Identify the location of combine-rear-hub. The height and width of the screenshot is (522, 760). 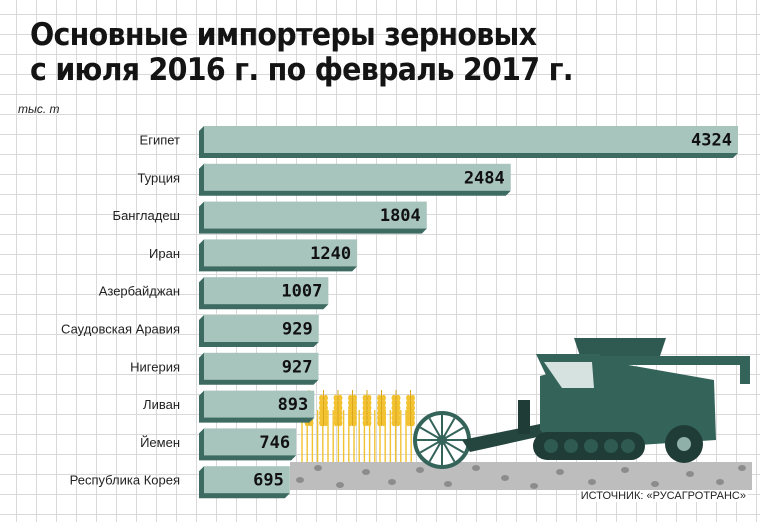
(684, 444).